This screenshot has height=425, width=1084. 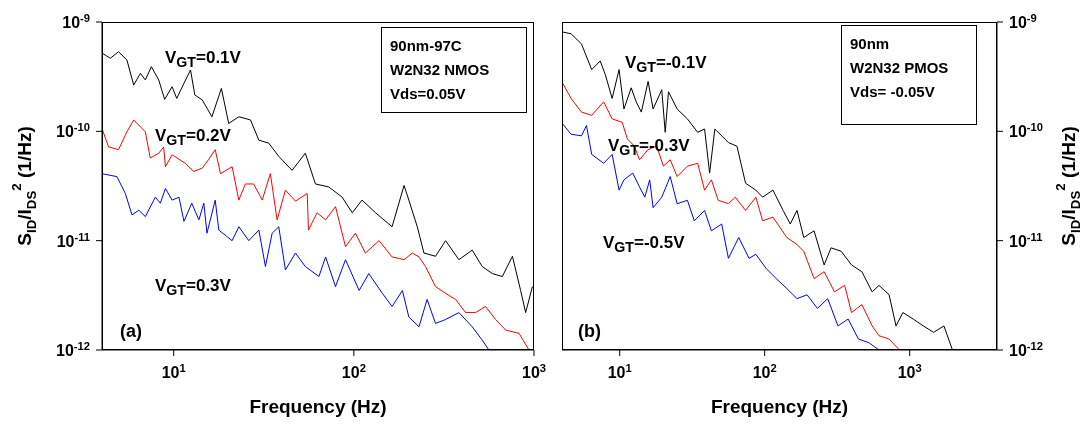 What do you see at coordinates (666, 64) in the screenshot?
I see `series-label: V$_{GT}$=-0.1V` at bounding box center [666, 64].